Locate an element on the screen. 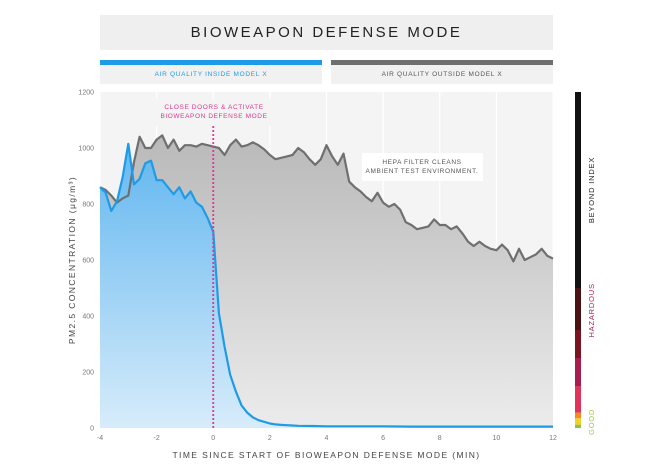 Image resolution: width=654 pixels, height=467 pixels. scale-label-good: GOOD is located at coordinates (591, 422).